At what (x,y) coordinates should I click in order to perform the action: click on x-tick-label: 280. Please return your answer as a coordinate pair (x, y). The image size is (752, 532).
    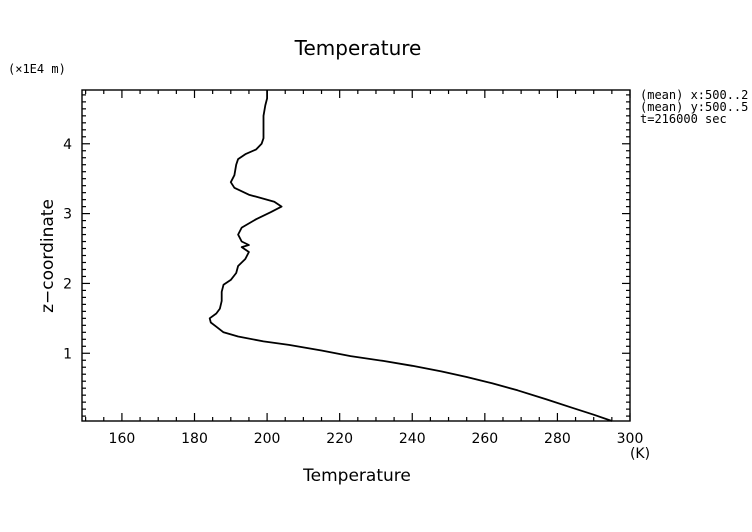
    Looking at the image, I should click on (557, 439).